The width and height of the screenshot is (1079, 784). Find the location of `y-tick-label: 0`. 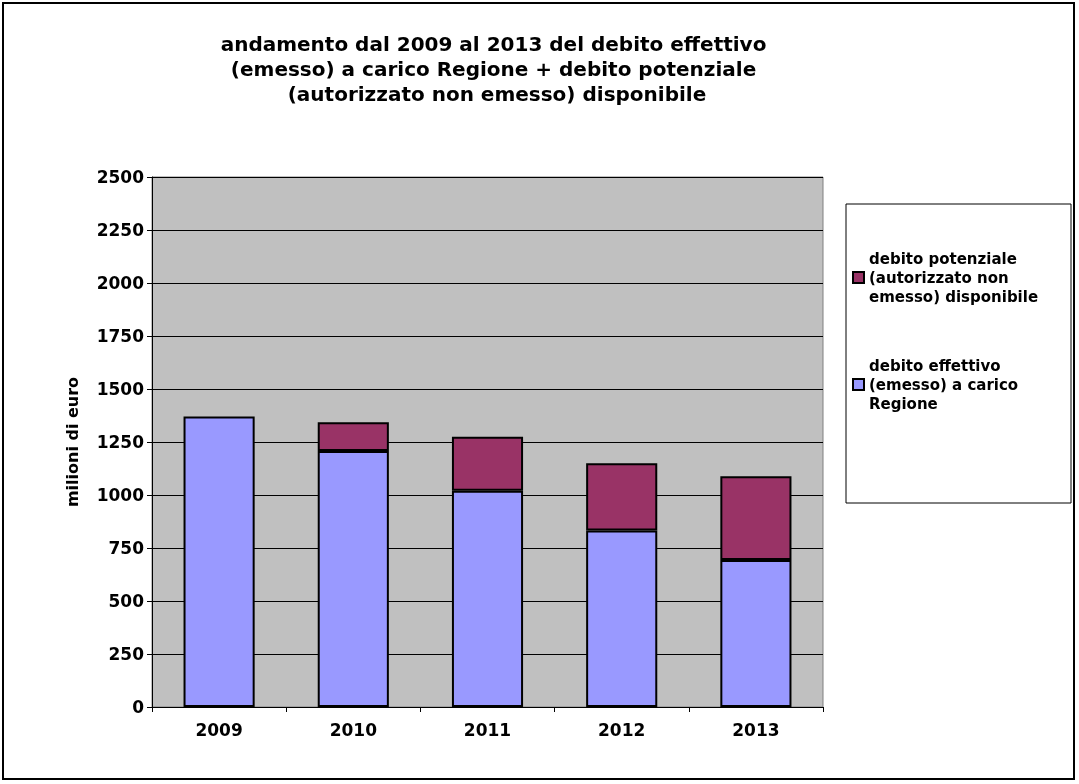

y-tick-label: 0 is located at coordinates (138, 707).